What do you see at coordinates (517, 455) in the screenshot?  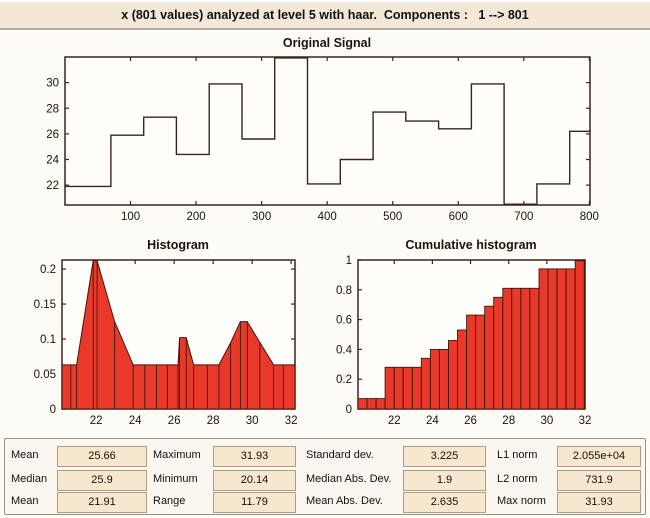 I see `stat-label: L1 norm` at bounding box center [517, 455].